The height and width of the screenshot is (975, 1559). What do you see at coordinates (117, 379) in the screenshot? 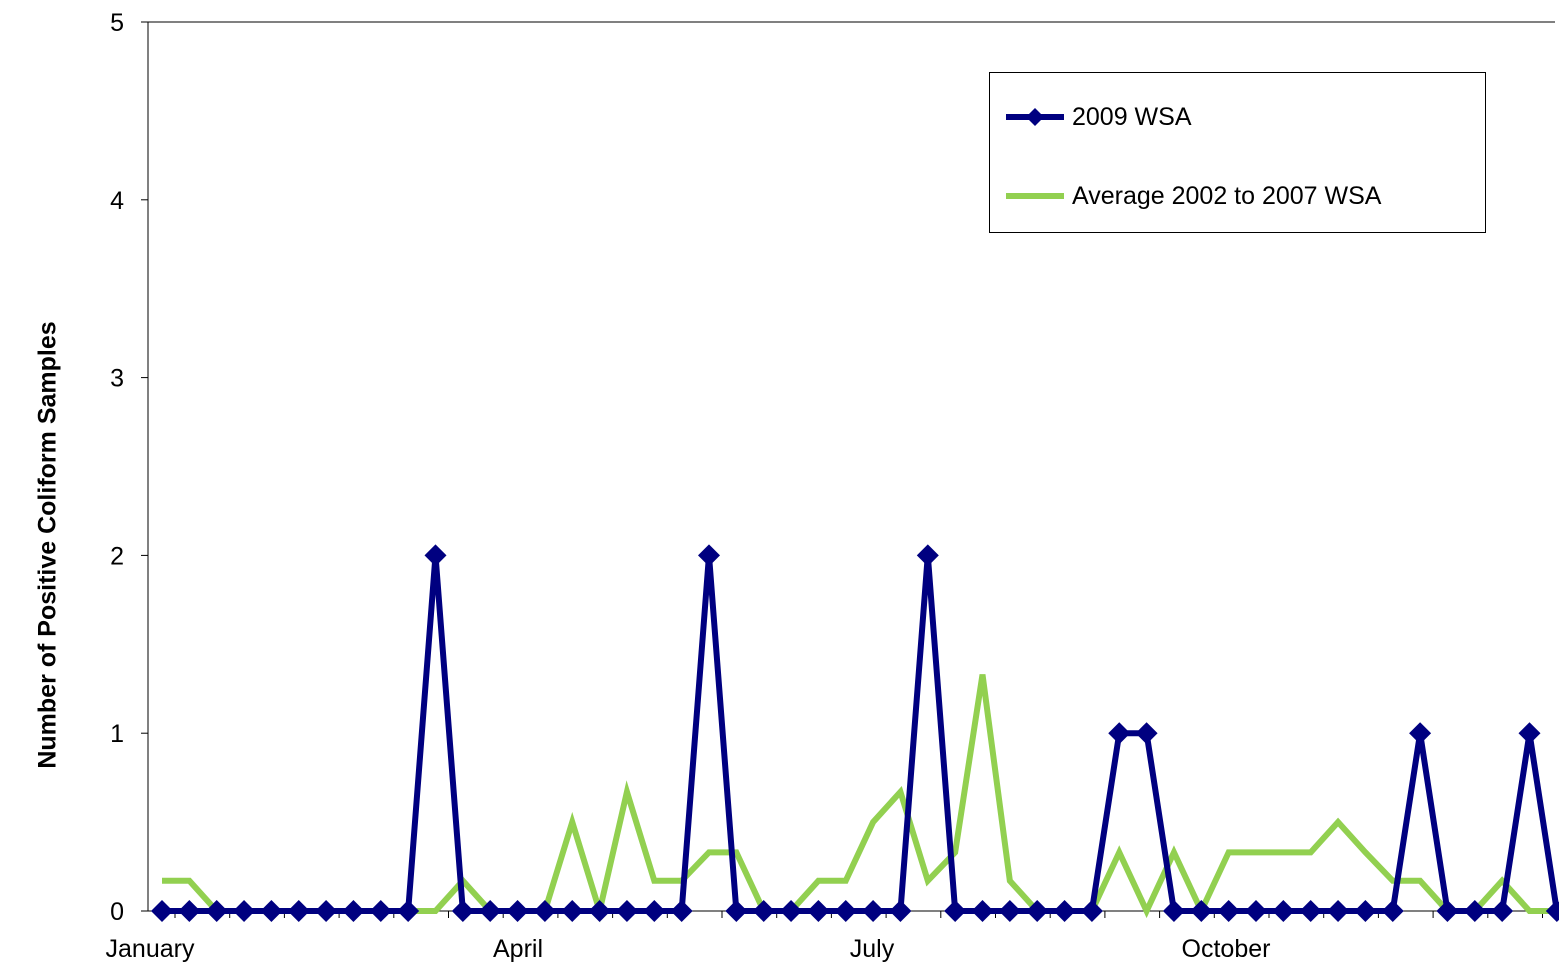
I see `y-tick-label: 3` at bounding box center [117, 379].